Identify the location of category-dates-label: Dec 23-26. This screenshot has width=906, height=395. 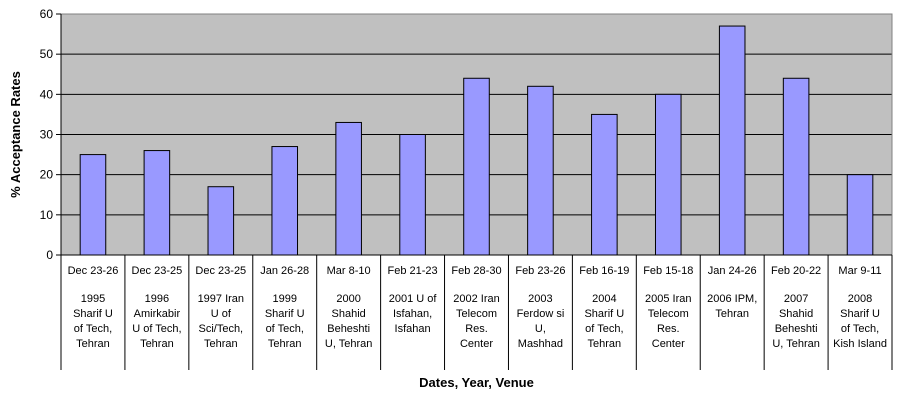
(93, 271).